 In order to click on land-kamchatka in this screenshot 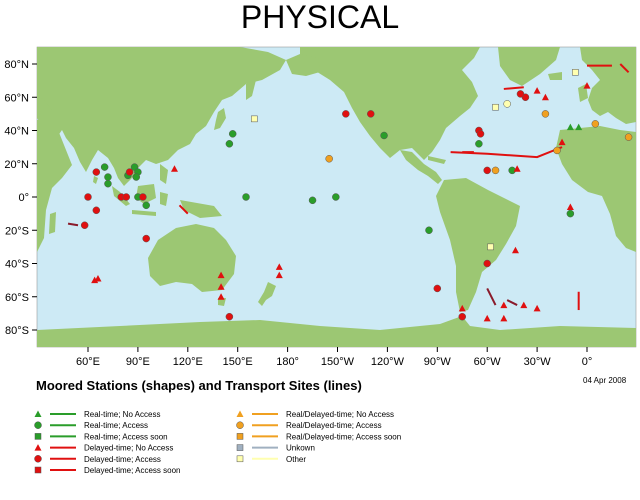, I will do `click(251, 90)`.